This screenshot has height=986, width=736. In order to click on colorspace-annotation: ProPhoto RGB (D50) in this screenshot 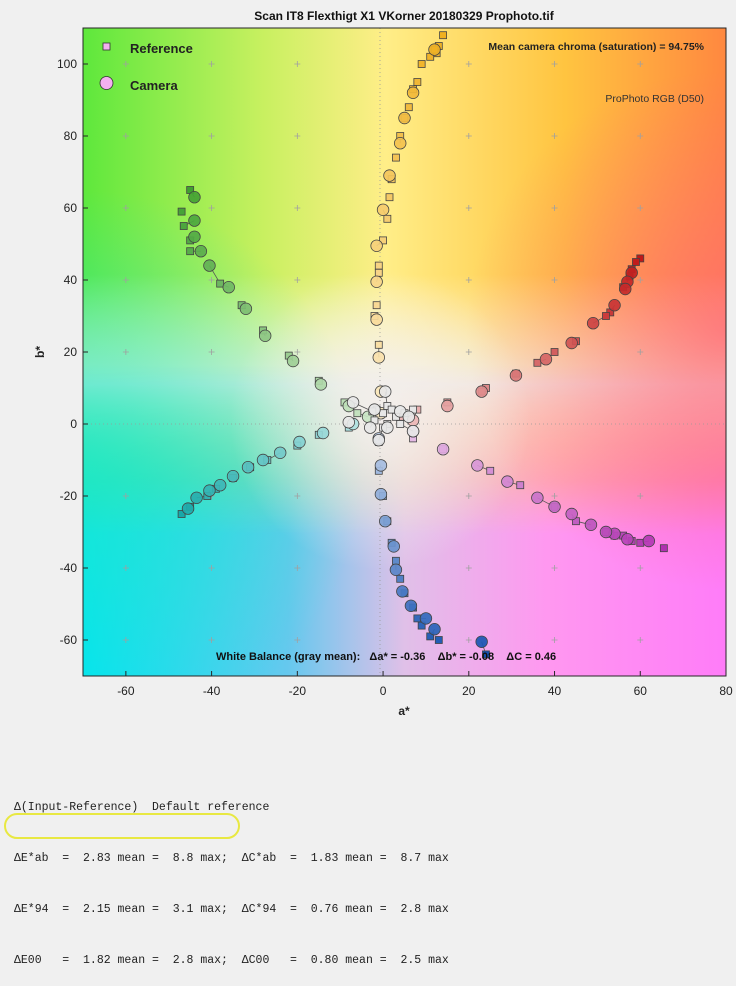, I will do `click(654, 99)`.